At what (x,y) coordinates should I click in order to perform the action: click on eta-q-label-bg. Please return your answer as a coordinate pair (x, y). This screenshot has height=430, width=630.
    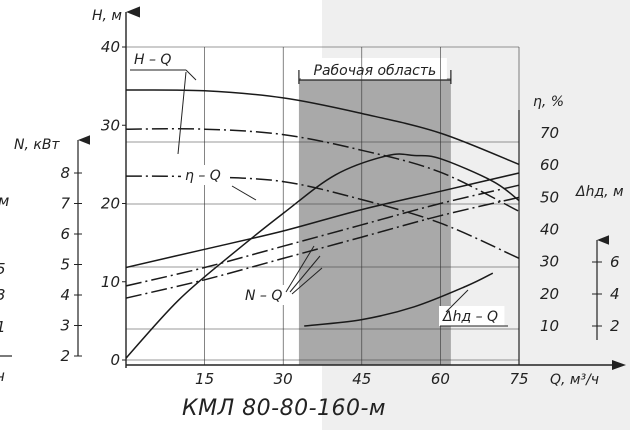
    Looking at the image, I should click on (205, 175).